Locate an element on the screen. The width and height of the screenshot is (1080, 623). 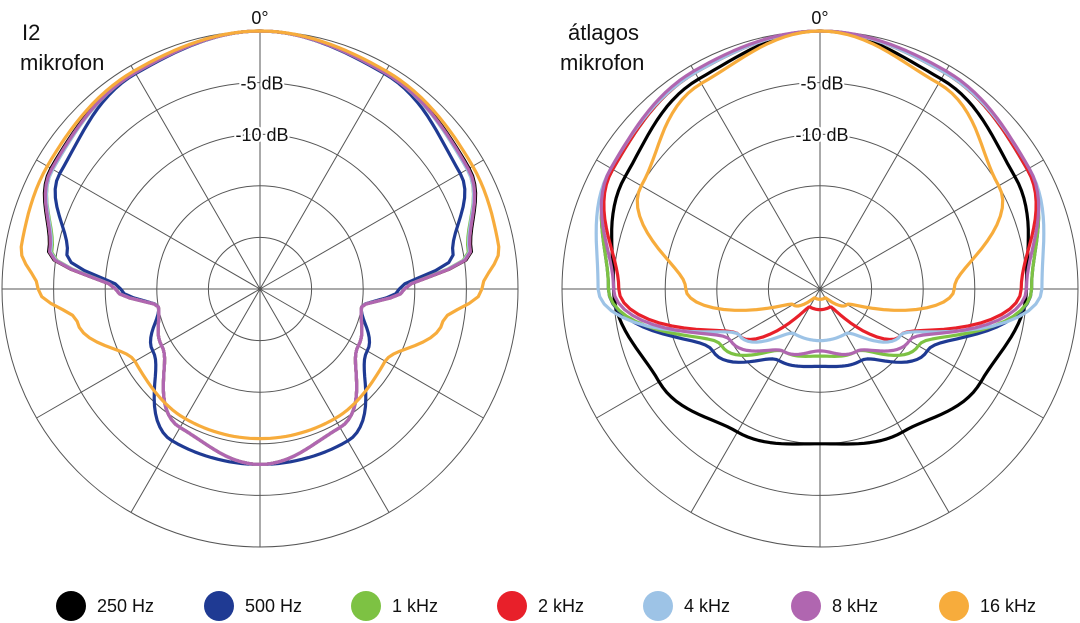
legend-label-16khz: 16 kHz is located at coordinates (1008, 605).